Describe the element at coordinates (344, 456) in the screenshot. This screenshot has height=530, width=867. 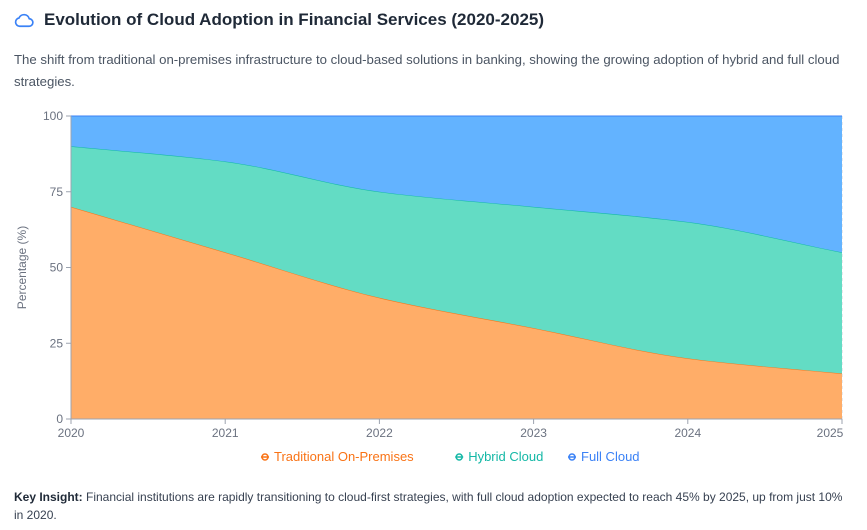
I see `legend-label: Traditional On-Premises` at that location.